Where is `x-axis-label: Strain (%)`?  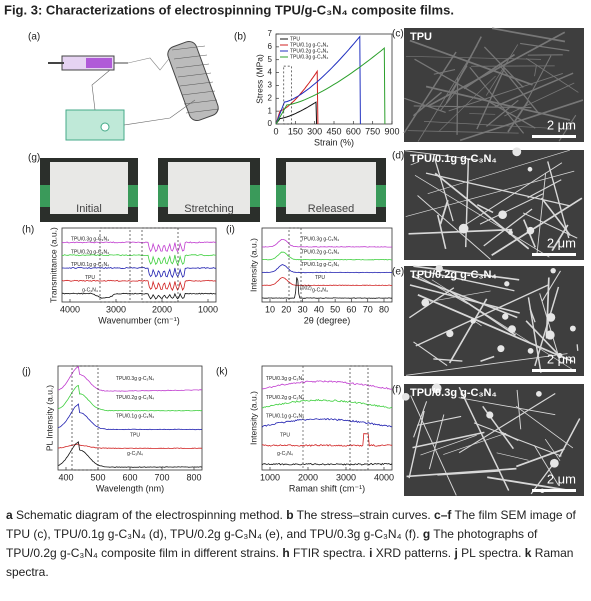 x-axis-label: Strain (%) is located at coordinates (334, 142).